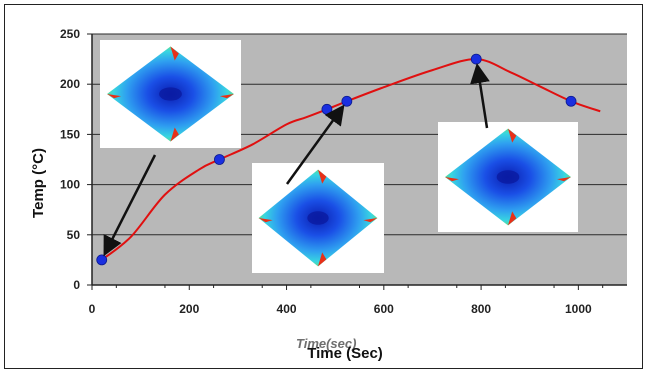 The height and width of the screenshot is (375, 649). I want to click on y-tick-label: 50, so click(74, 235).